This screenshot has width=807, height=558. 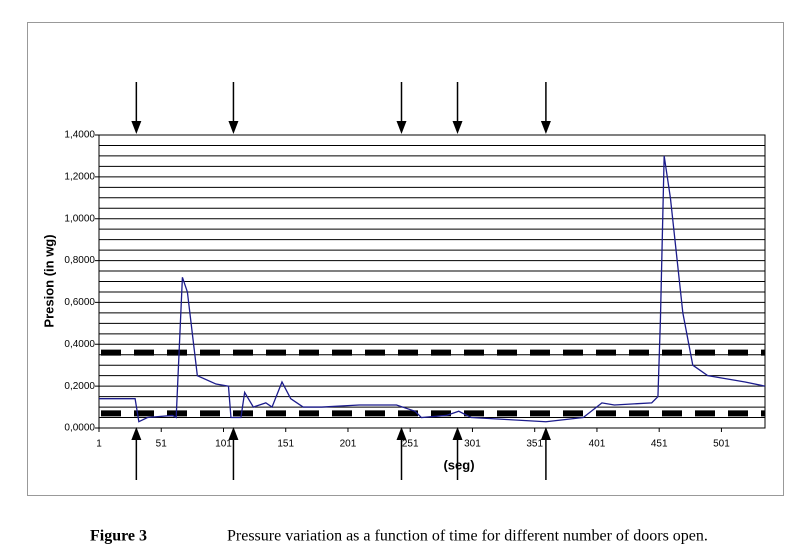 What do you see at coordinates (410, 444) in the screenshot?
I see `x-tick-label: 251` at bounding box center [410, 444].